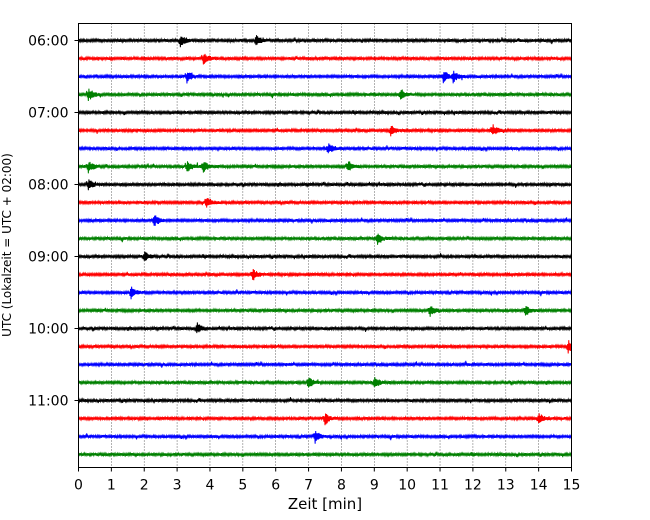 This screenshot has height=520, width=650. Describe the element at coordinates (111, 486) in the screenshot. I see `x-tick-label: 1` at that location.